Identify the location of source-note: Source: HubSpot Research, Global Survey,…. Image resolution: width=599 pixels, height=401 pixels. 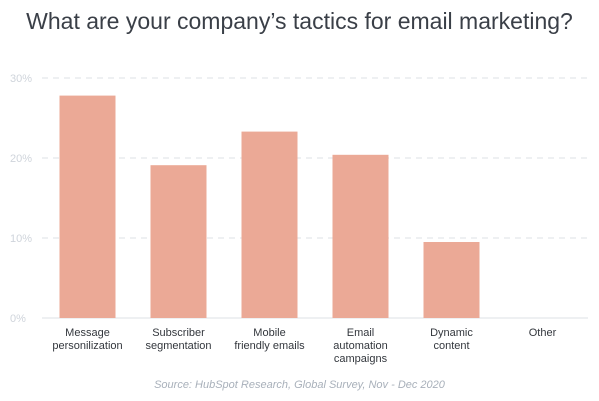
(299, 385).